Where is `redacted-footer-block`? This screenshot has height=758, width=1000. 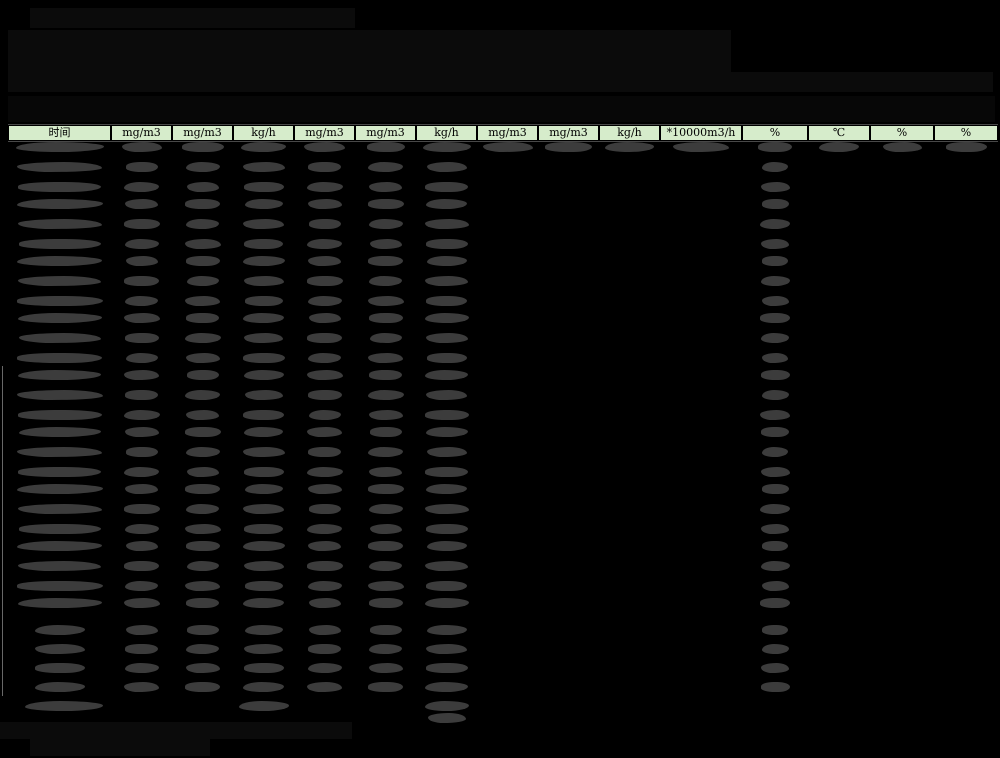 redacted-footer-block is located at coordinates (176, 730).